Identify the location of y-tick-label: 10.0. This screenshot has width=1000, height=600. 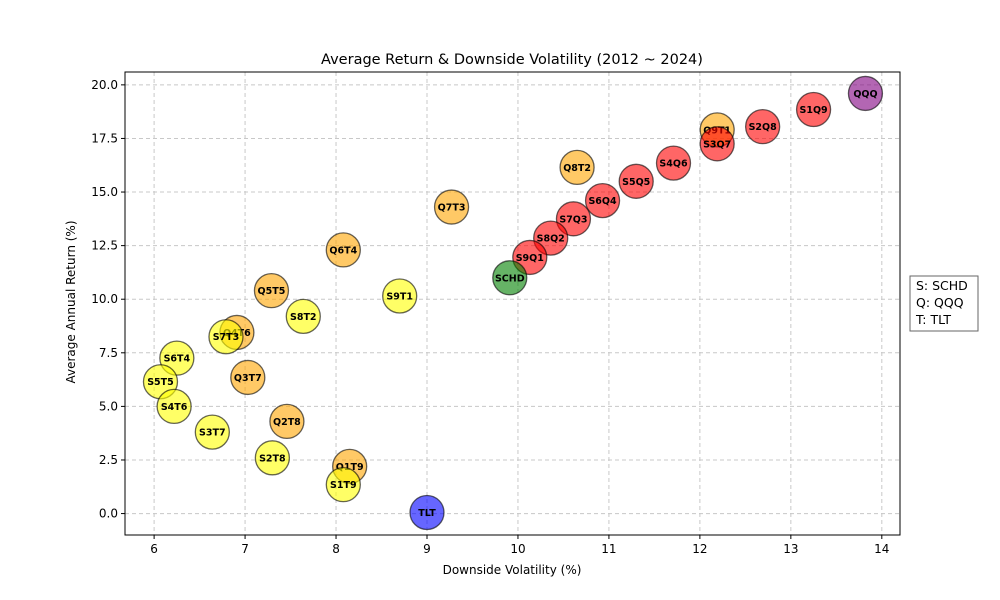
(104, 299).